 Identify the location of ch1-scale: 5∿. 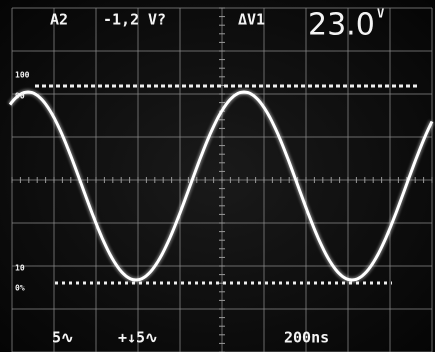
(63, 338).